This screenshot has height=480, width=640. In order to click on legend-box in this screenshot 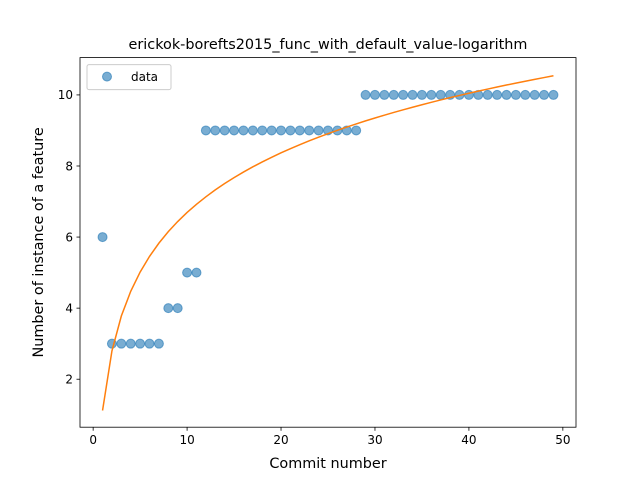, I will do `click(129, 77)`.